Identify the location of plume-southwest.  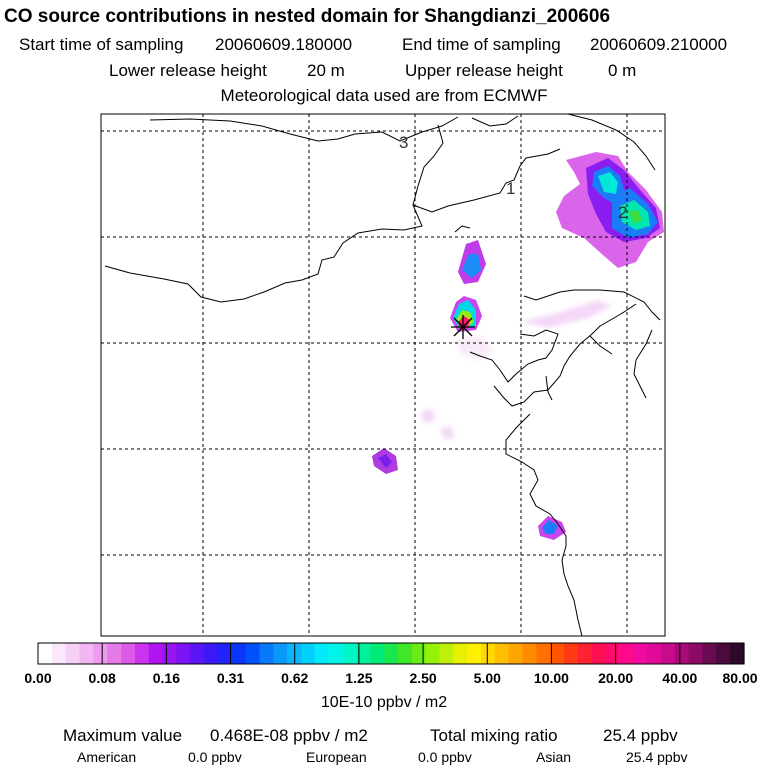
(385, 461).